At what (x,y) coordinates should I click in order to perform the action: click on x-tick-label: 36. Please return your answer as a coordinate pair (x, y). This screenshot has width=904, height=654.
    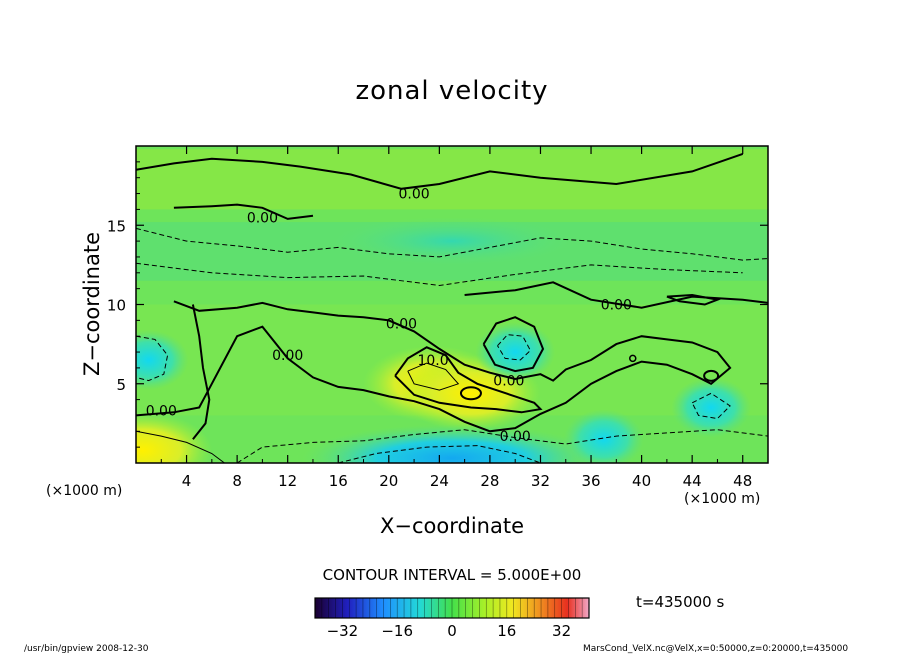
    Looking at the image, I should click on (590, 481).